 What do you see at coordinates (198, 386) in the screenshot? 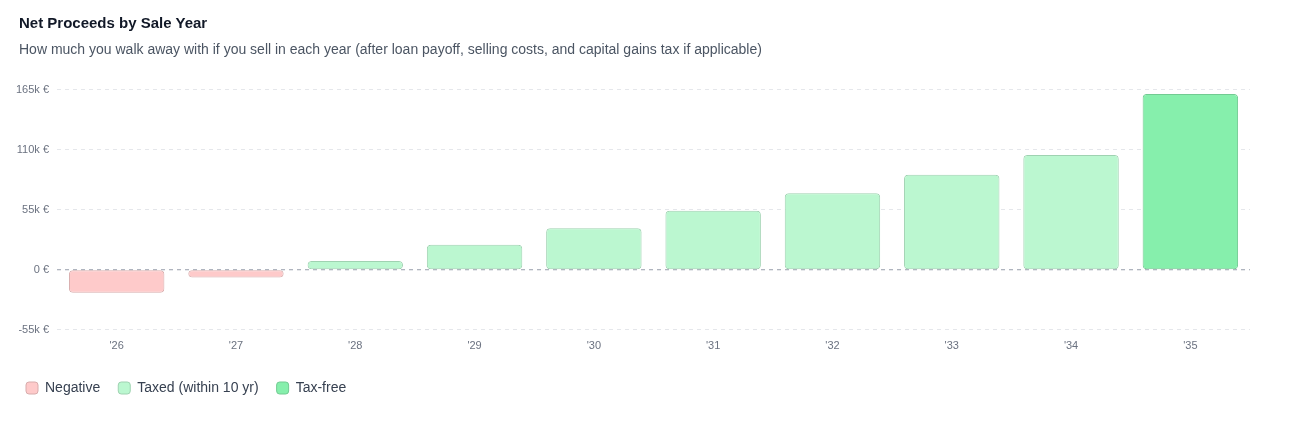
I see `legend-label: Taxed (within 10 yr)` at bounding box center [198, 386].